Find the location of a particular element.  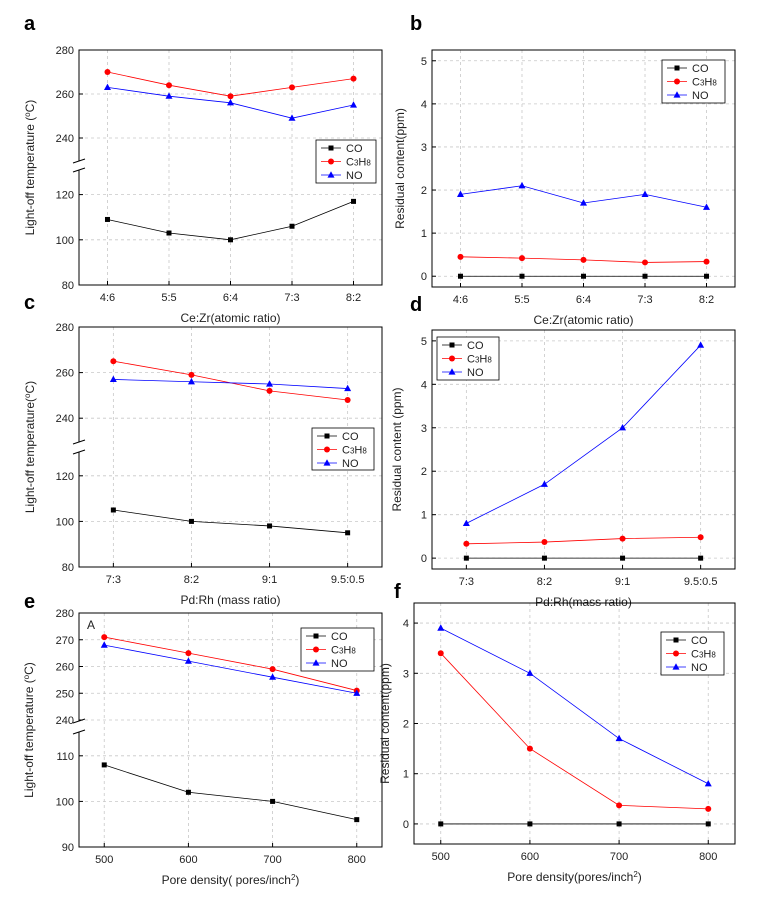

ytick-label: 240 is located at coordinates (65, 419).